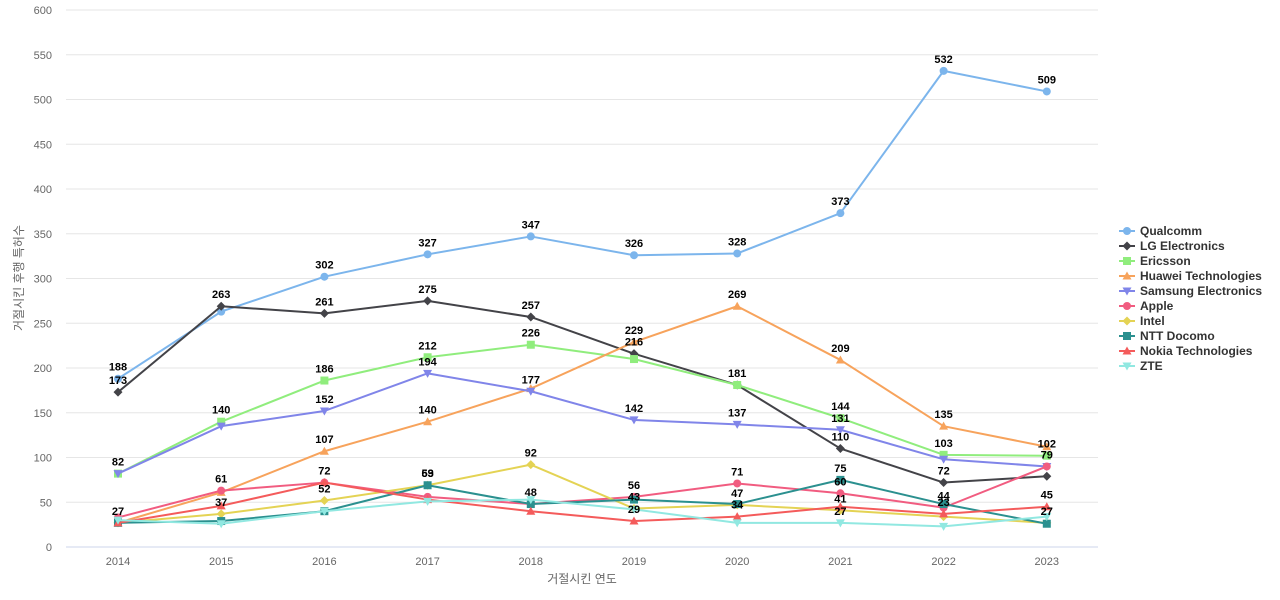 The image size is (1280, 600). I want to click on data-label: 41, so click(840, 499).